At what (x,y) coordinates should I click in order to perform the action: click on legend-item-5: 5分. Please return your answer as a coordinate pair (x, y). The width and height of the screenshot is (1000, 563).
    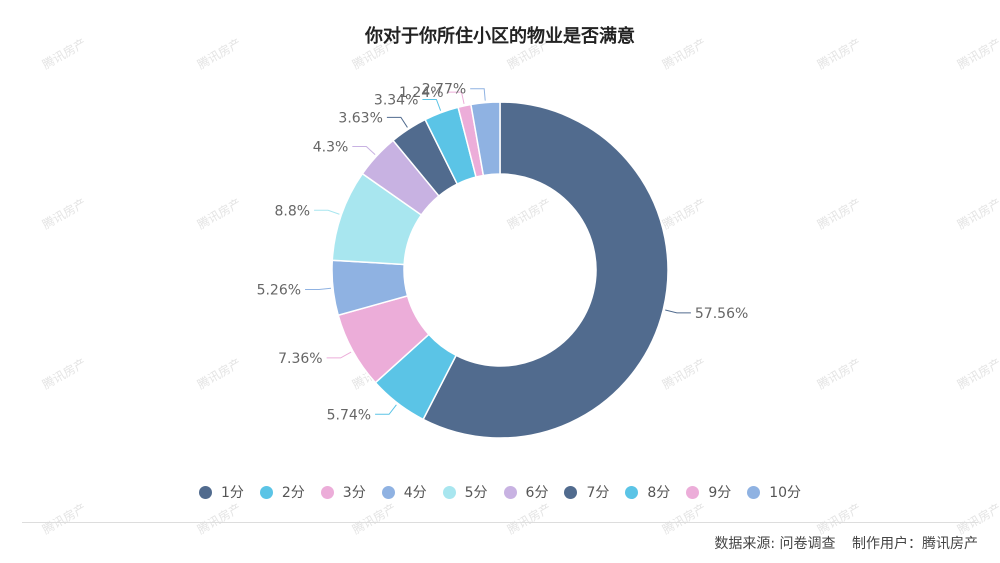
    Looking at the image, I should click on (465, 492).